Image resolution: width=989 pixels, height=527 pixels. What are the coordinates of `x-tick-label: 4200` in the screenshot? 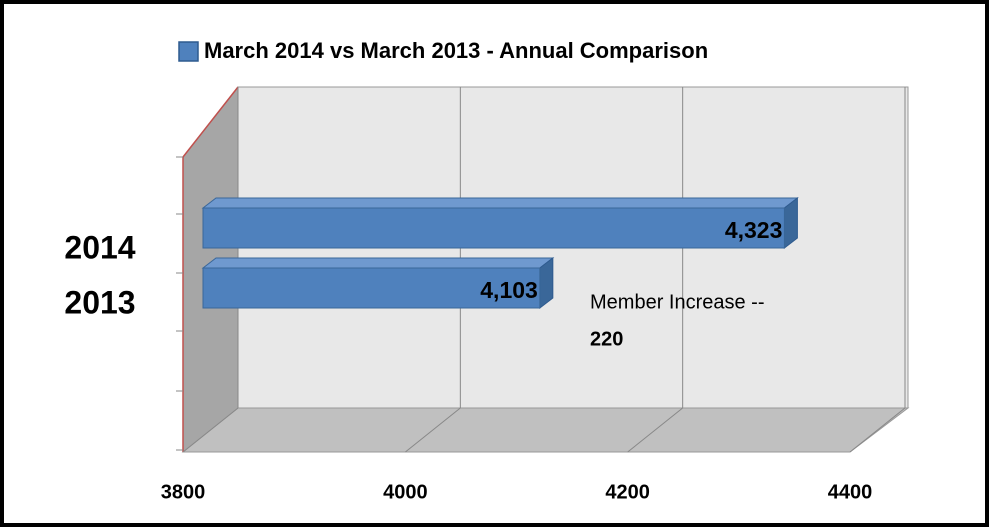 It's located at (627, 492).